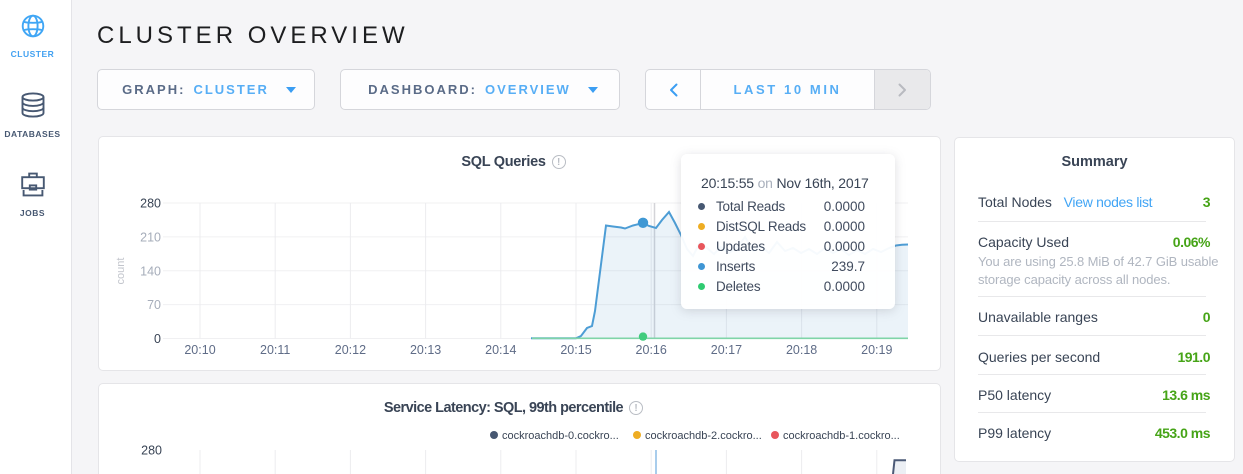  What do you see at coordinates (150, 237) in the screenshot?
I see `svg-text: 210` at bounding box center [150, 237].